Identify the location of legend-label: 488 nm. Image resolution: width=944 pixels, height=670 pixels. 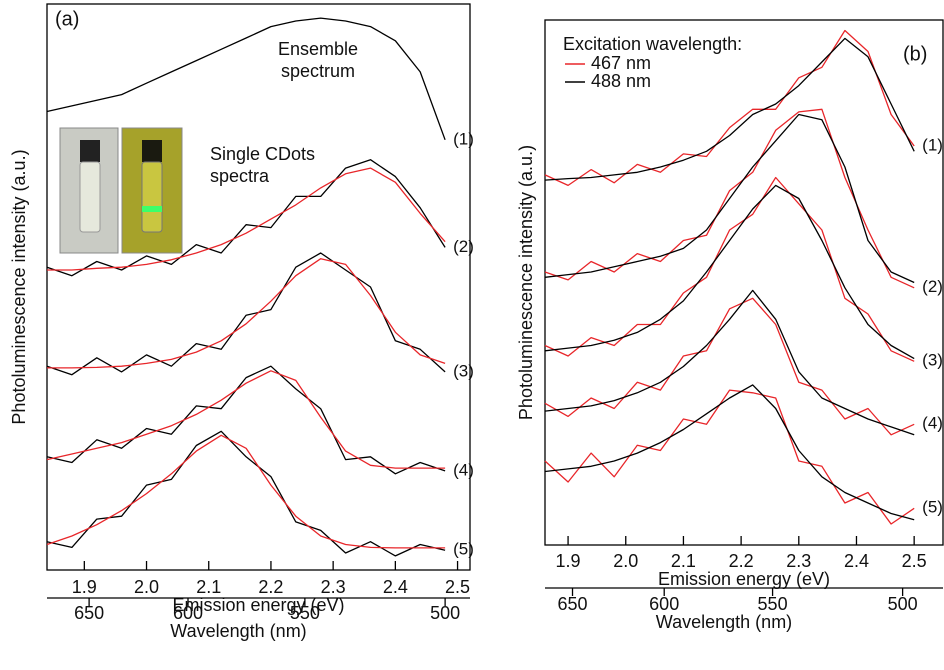
(621, 81).